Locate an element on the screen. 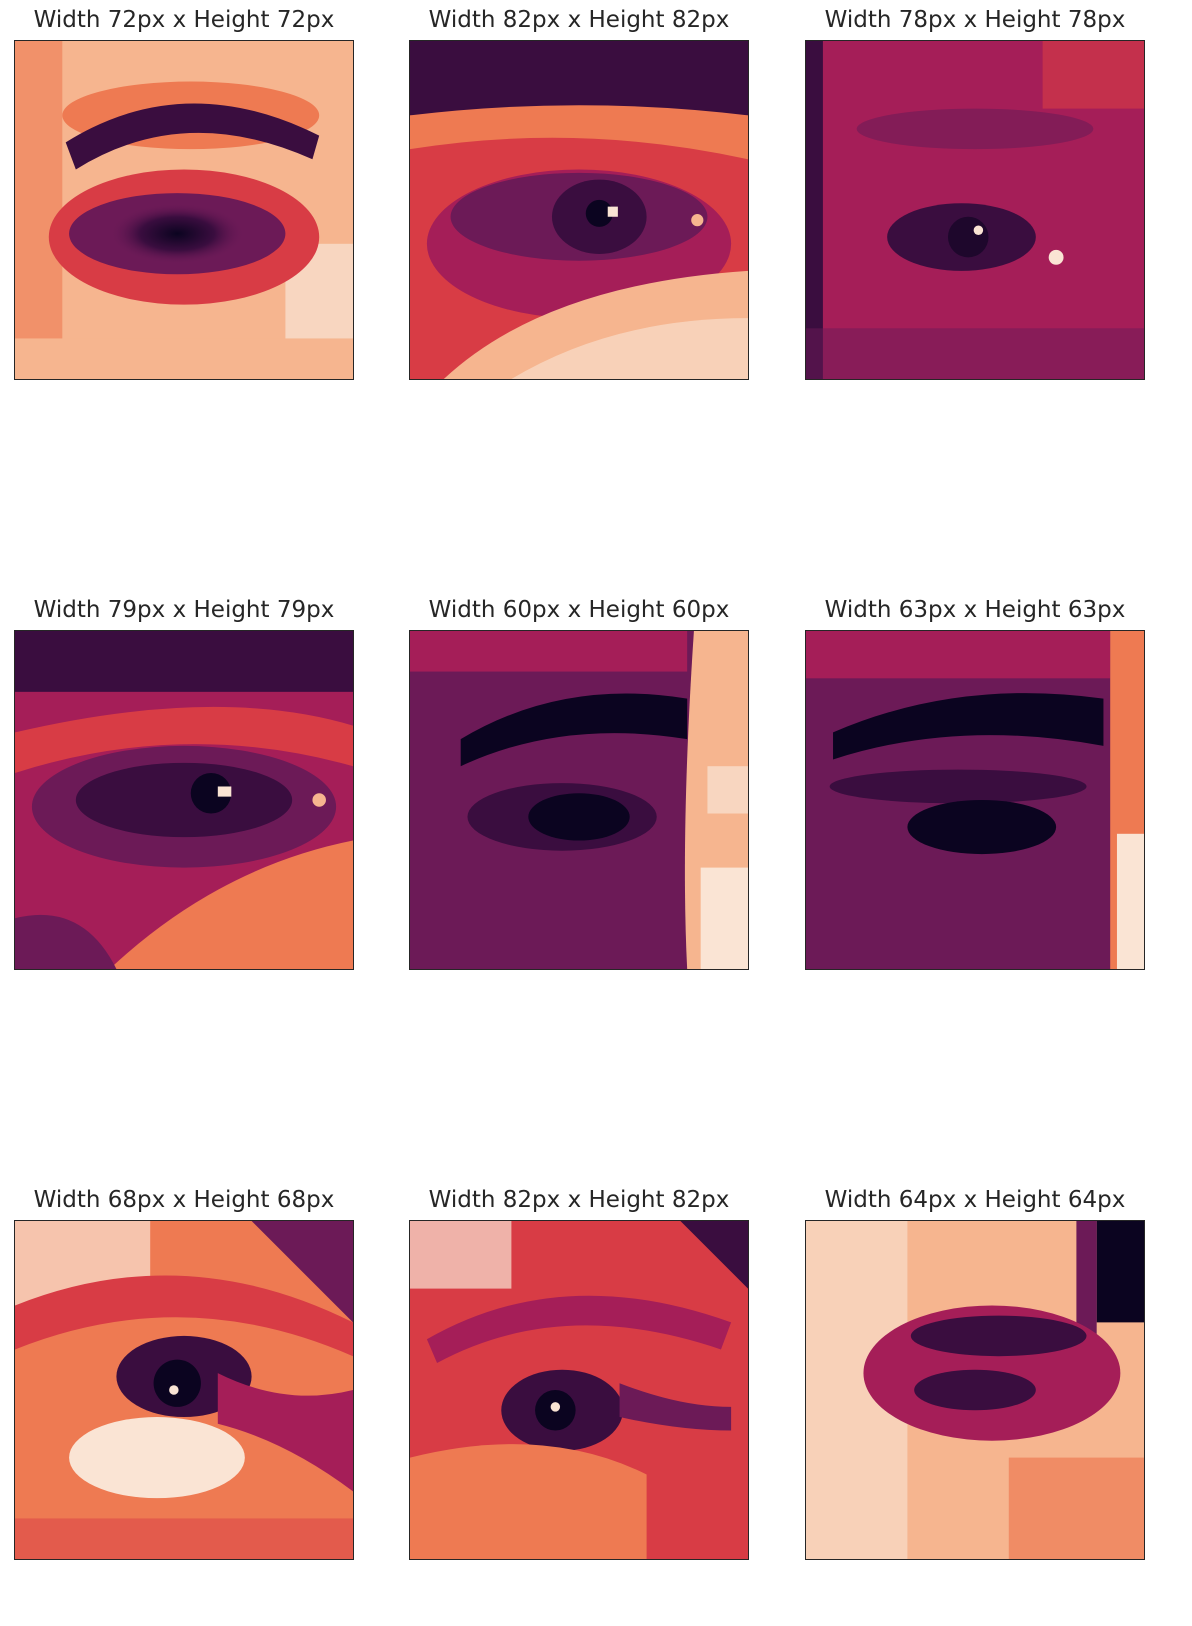 This screenshot has height=1626, width=1192. panel-title: Width 60px x Height 60px is located at coordinates (579, 610).